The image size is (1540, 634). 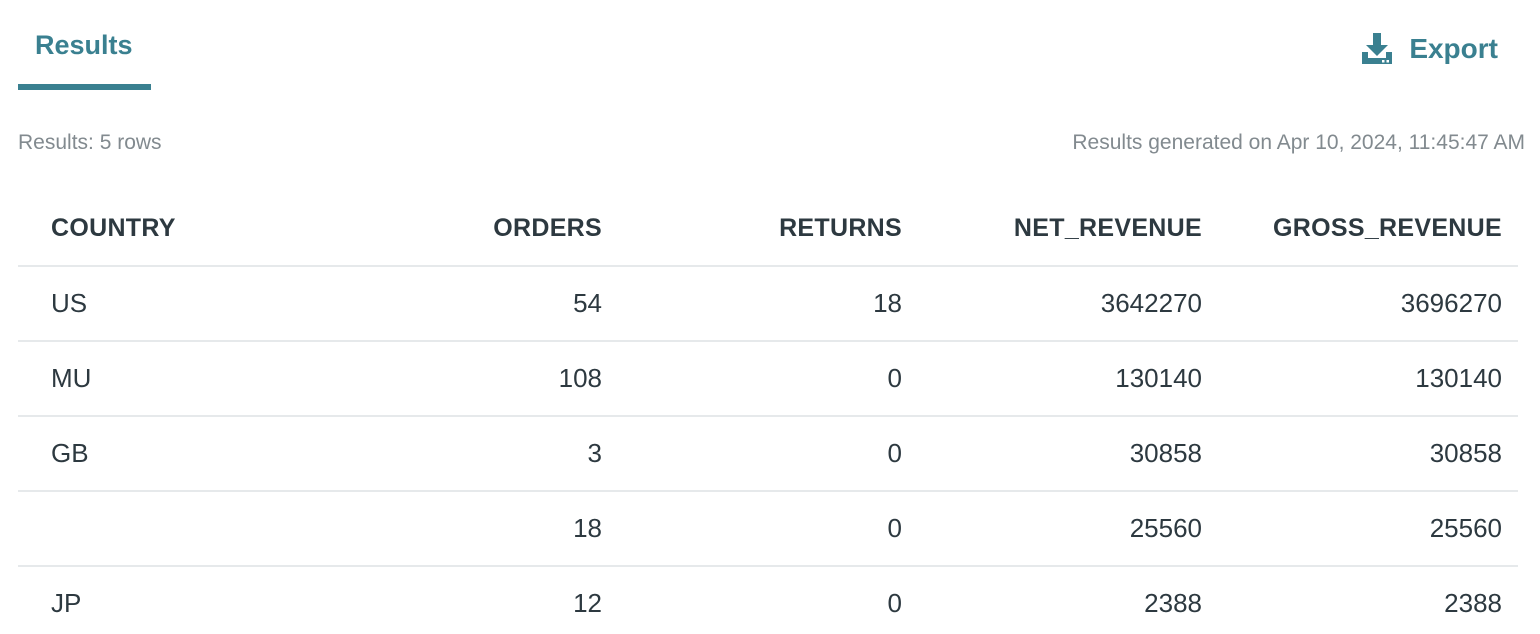 What do you see at coordinates (1368, 454) in the screenshot?
I see `cell-gross-revenue: 30858` at bounding box center [1368, 454].